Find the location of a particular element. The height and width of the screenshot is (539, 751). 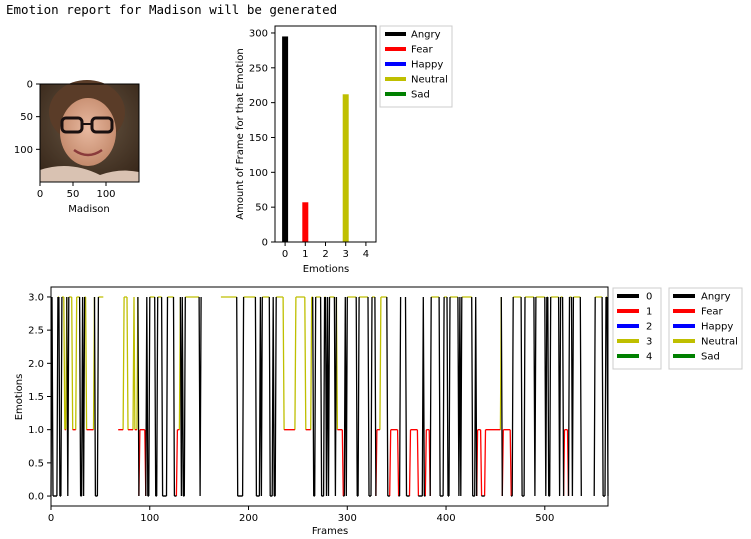

bar-ytick-label: 100 is located at coordinates (258, 173).